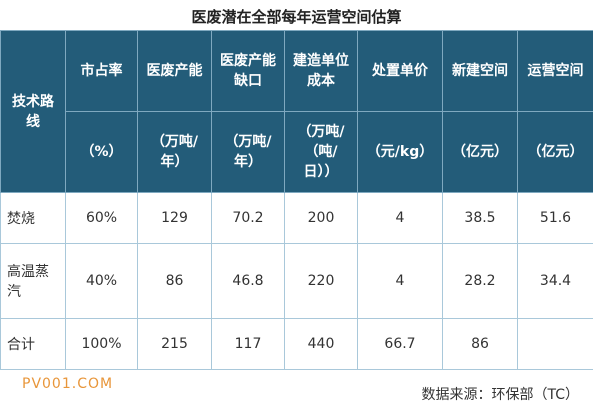 The image size is (593, 411). Describe the element at coordinates (480, 218) in the screenshot. I see `cell: 38.5` at that location.